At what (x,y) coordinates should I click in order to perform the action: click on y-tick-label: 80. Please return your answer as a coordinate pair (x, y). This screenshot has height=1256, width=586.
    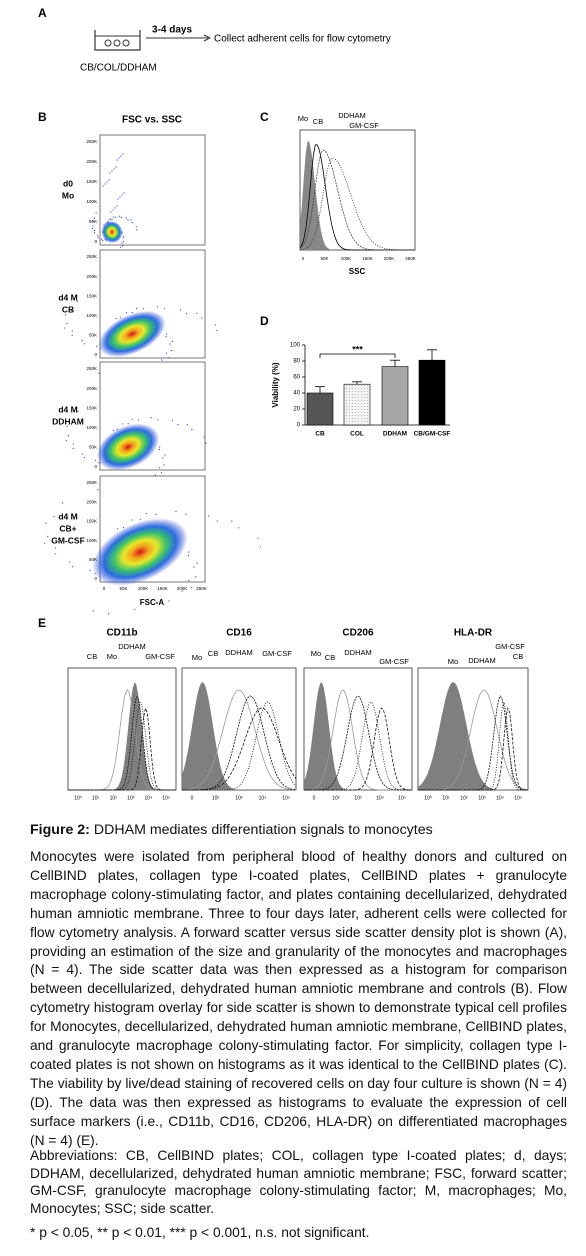
    Looking at the image, I should click on (296, 362).